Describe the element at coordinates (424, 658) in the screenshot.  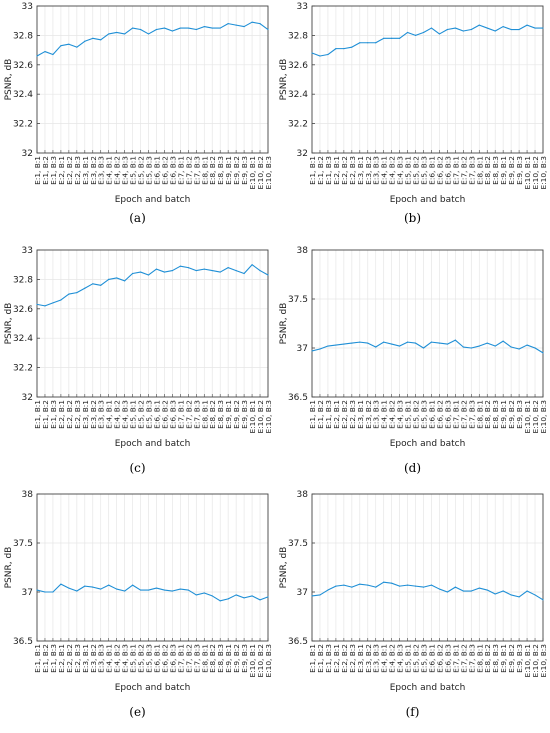
I see `x-tick-label: E:5, B:3` at that location.